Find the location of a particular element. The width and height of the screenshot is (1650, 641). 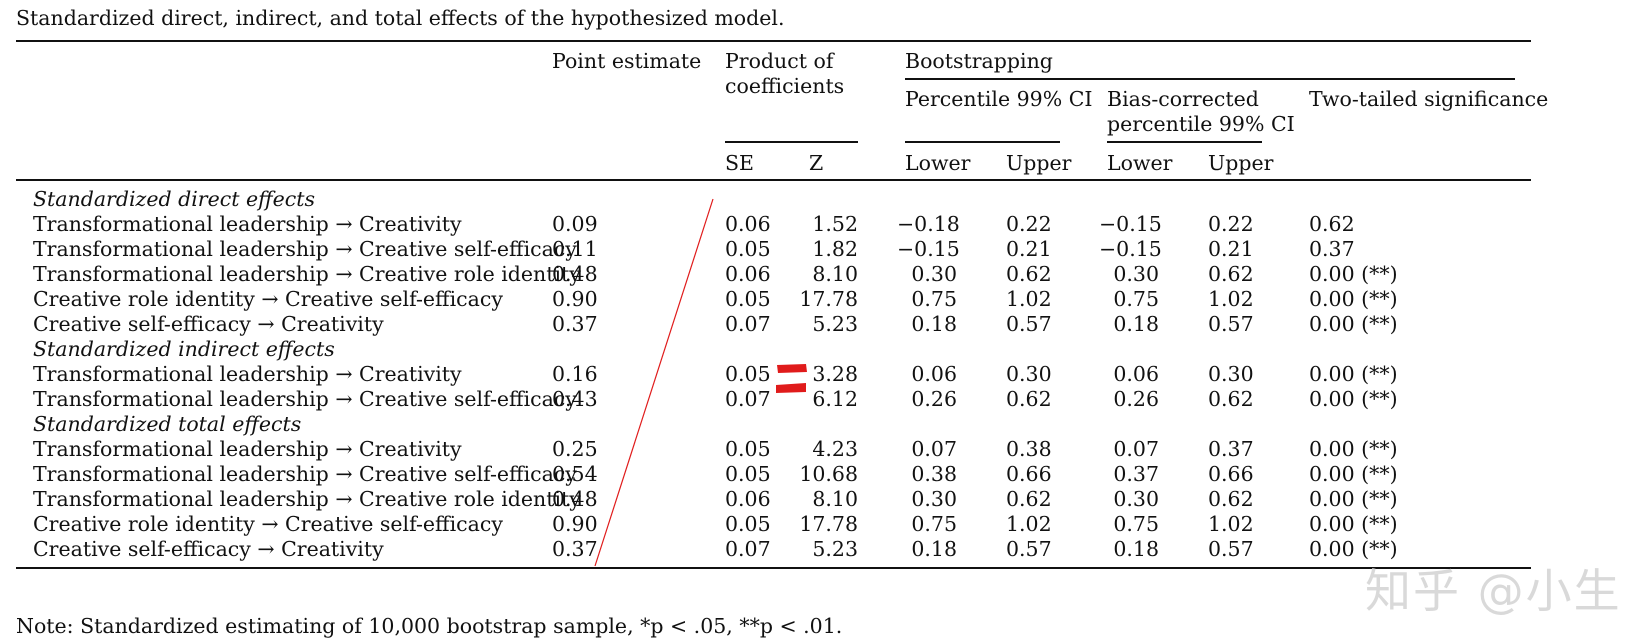

point-estimate-cell: 0.09 is located at coordinates (575, 224).